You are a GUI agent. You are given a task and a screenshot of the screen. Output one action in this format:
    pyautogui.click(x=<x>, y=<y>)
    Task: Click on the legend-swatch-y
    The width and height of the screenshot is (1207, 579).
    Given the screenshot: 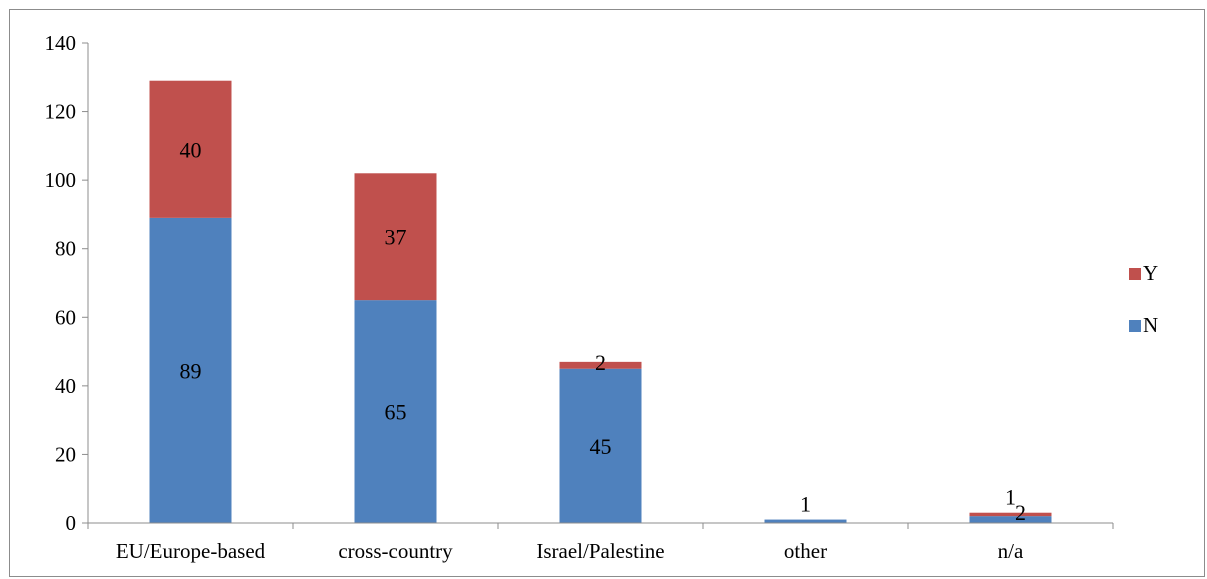 What is the action you would take?
    pyautogui.click(x=1135, y=274)
    